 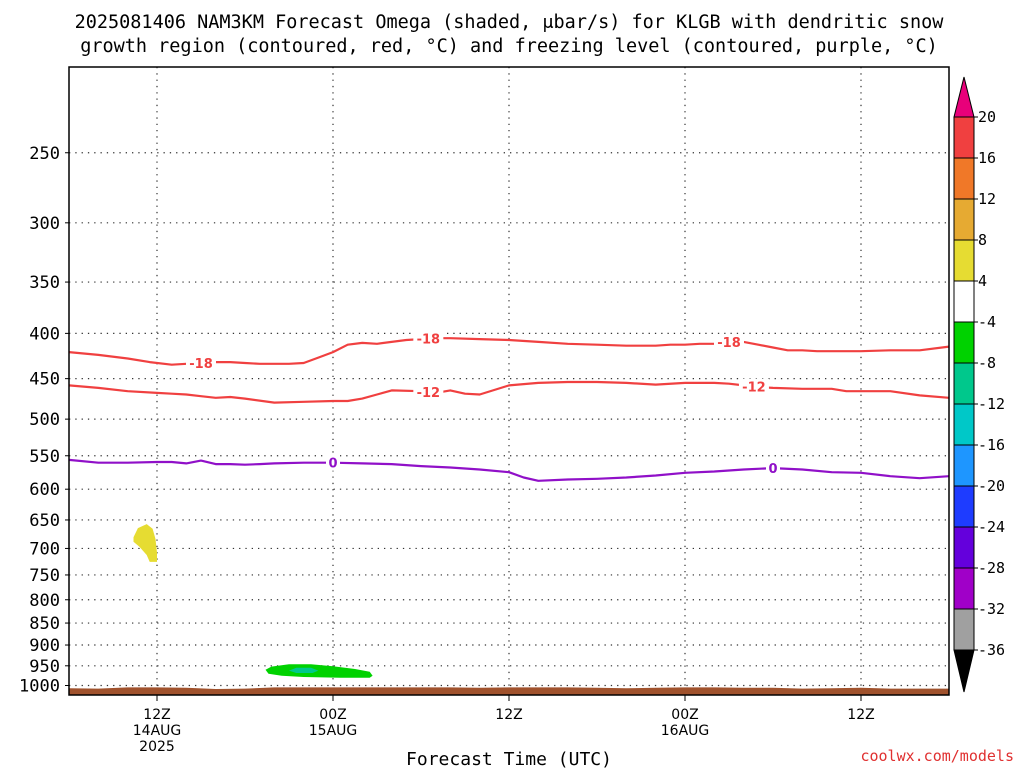 What do you see at coordinates (332, 715) in the screenshot?
I see `x-tick-label-1: 00Z` at bounding box center [332, 715].